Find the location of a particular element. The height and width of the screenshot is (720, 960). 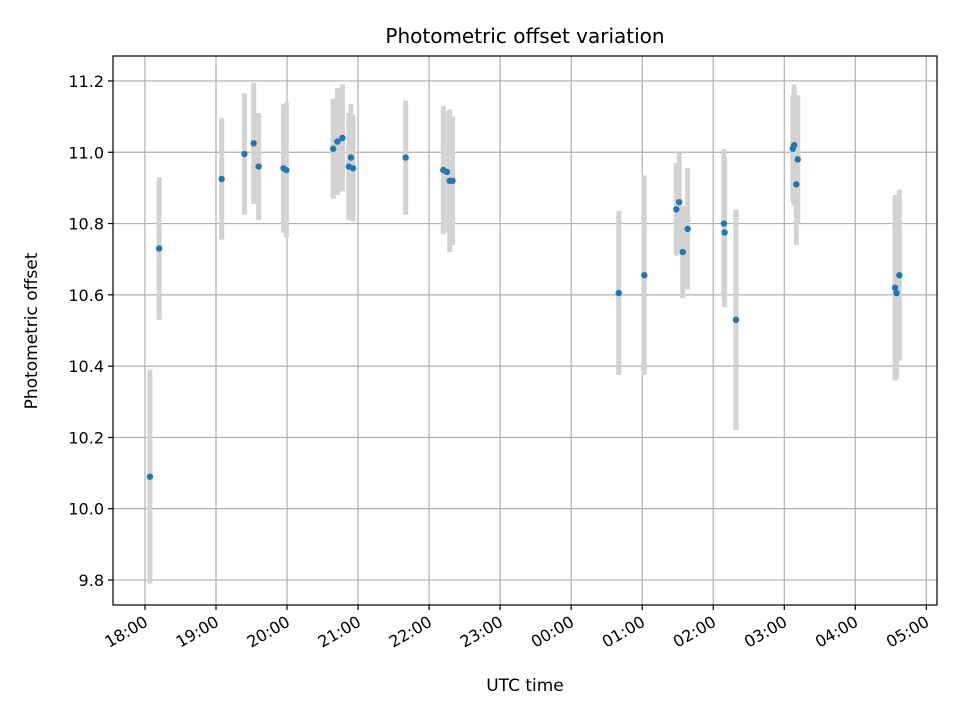

y-tick-label: 10.2 is located at coordinates (86, 437).